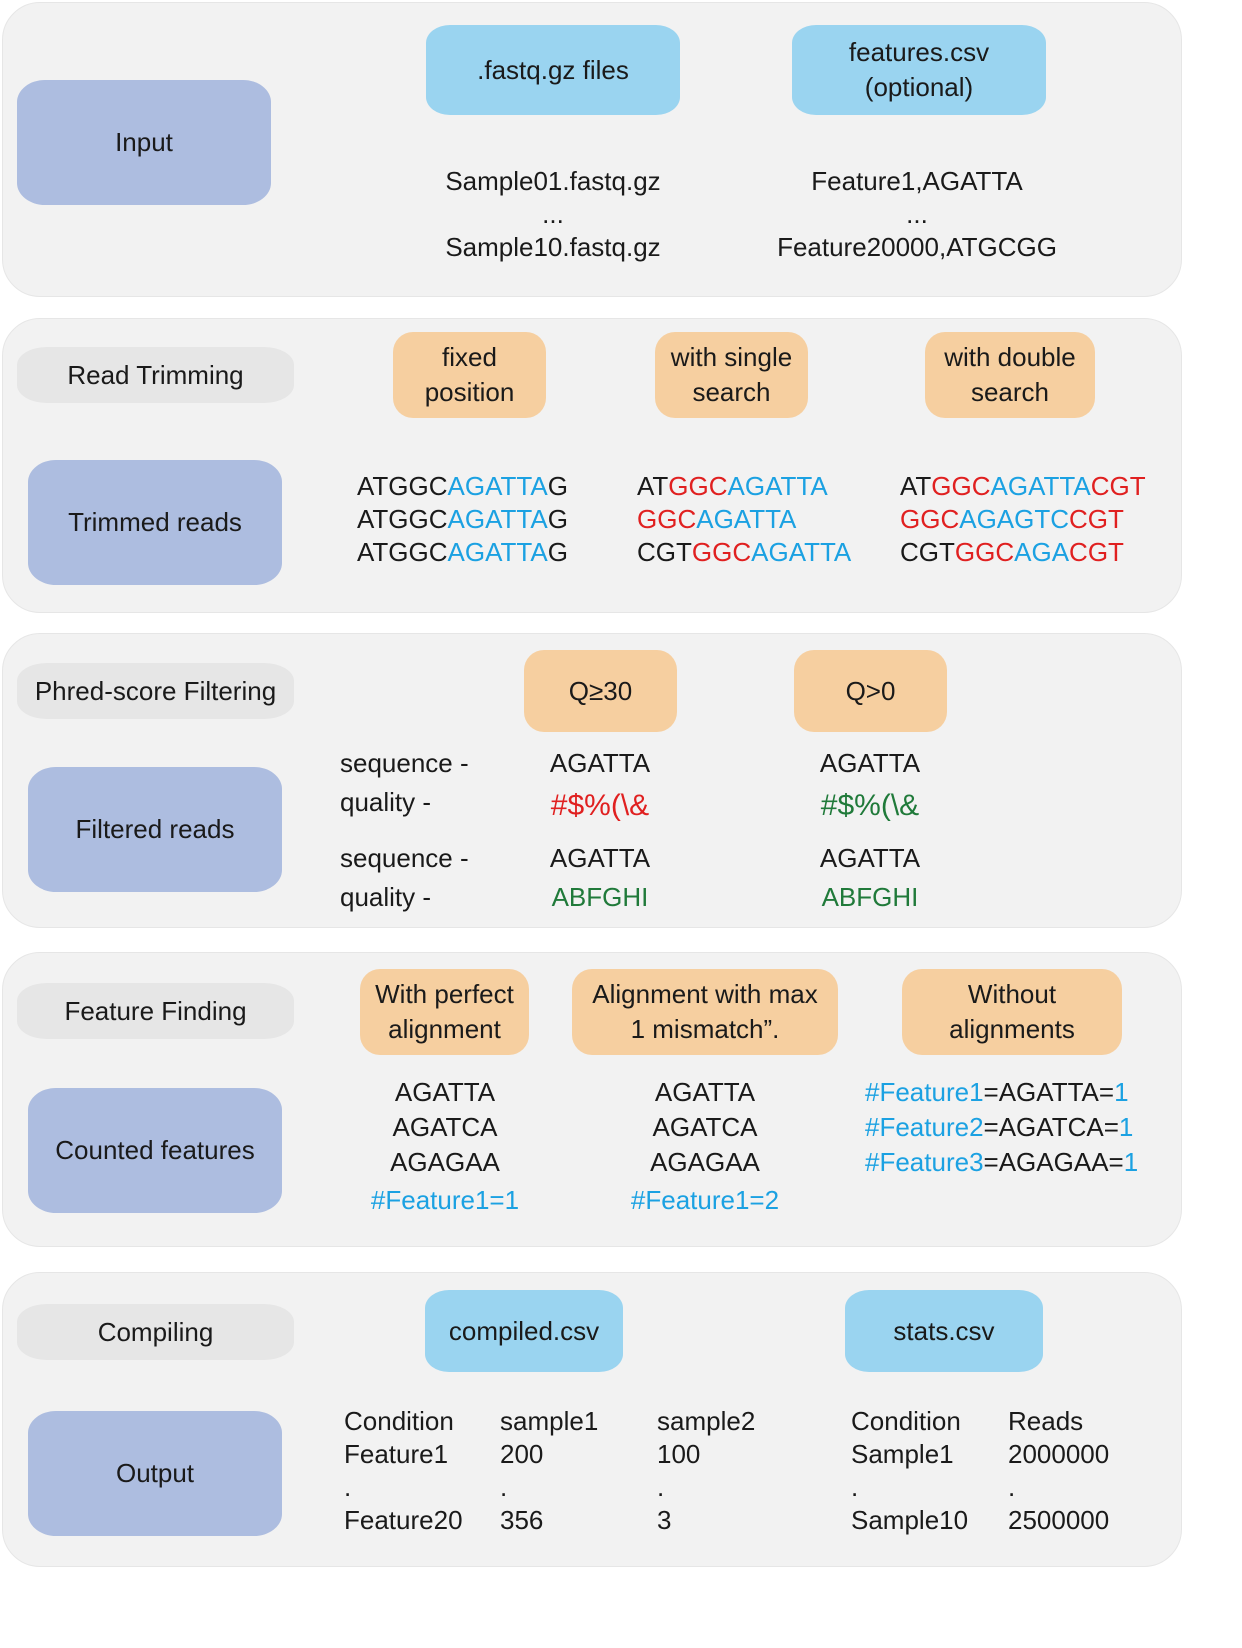 The image size is (1242, 1648). I want to click on filtered-reads-label: Filtered reads, so click(155, 829).